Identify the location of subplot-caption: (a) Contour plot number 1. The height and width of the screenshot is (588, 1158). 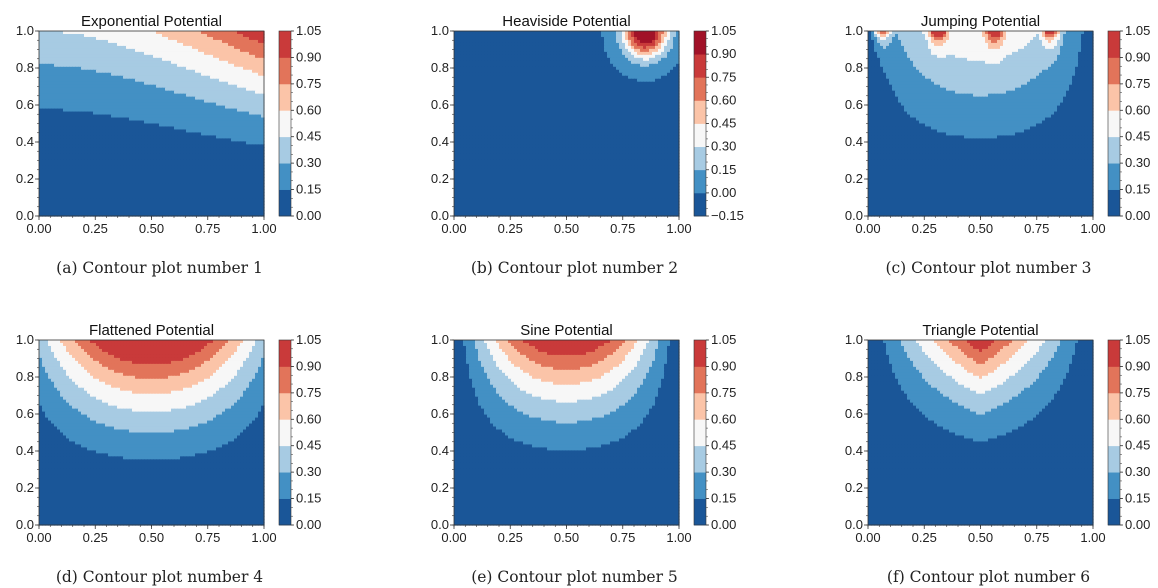
(159, 268).